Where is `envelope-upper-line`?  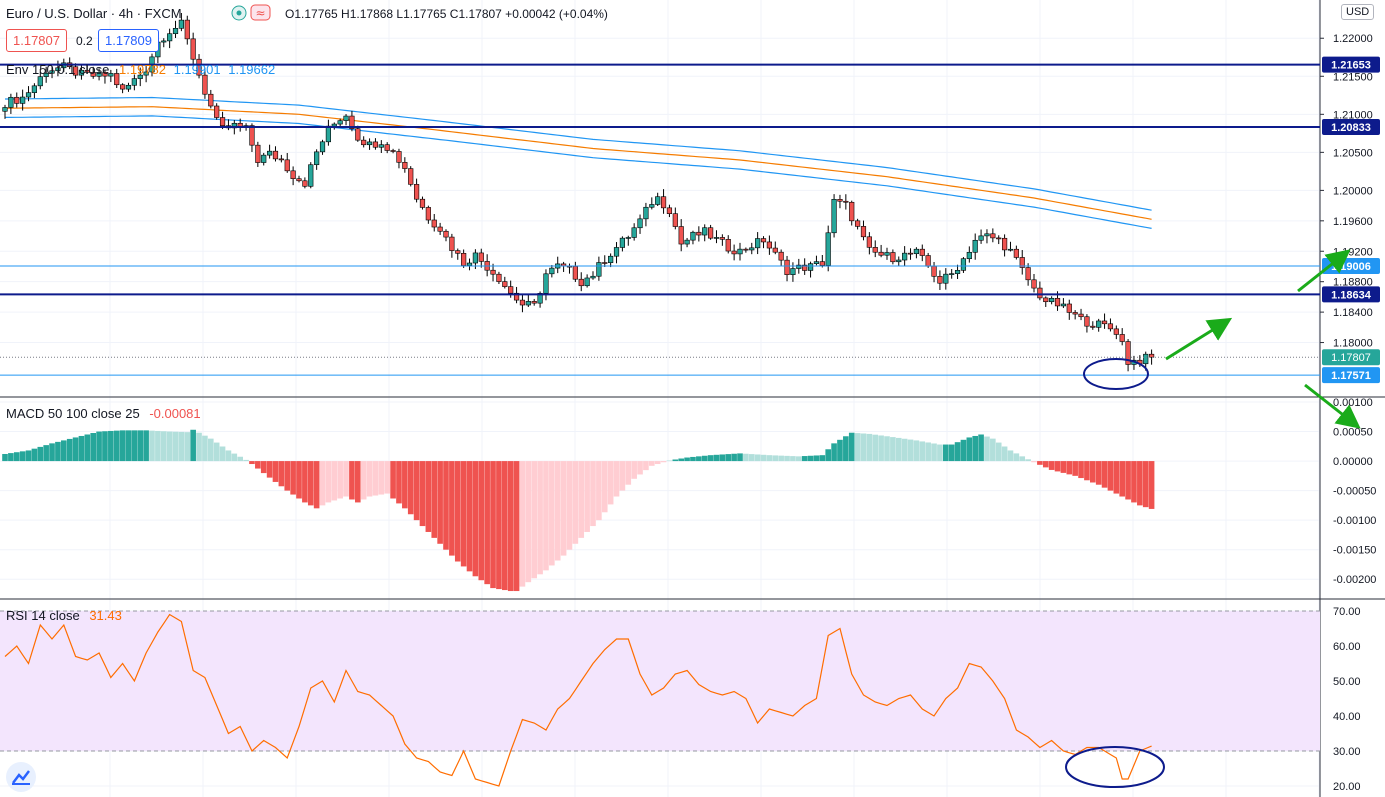 envelope-upper-line is located at coordinates (578, 153).